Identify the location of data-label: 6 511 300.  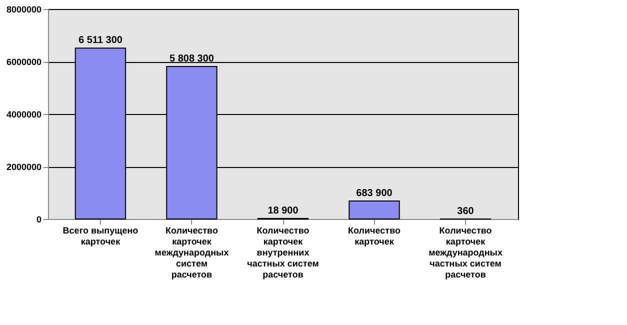
(100, 40).